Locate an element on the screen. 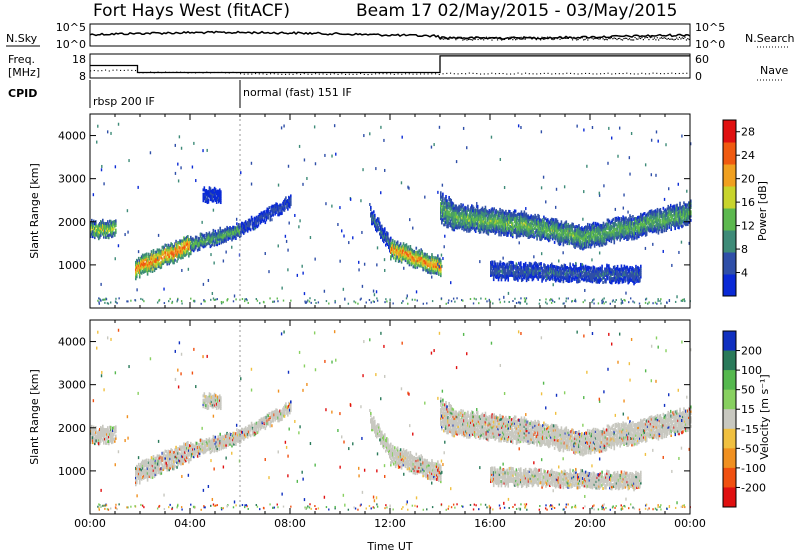 This screenshot has width=800, height=558. cpid-mode-2: normal (fast) 151 IF is located at coordinates (297, 92).